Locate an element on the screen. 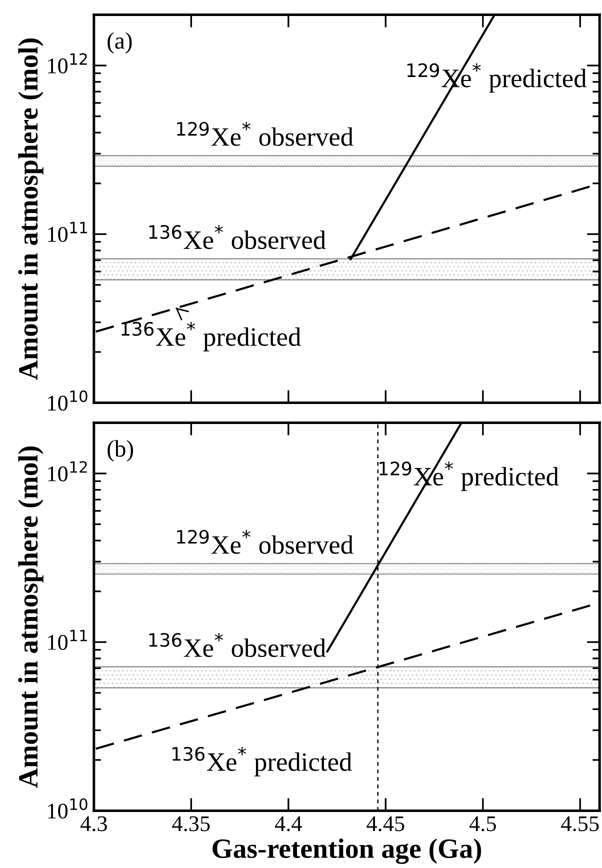 This screenshot has width=602, height=868. annotation: (a) is located at coordinates (120, 43).